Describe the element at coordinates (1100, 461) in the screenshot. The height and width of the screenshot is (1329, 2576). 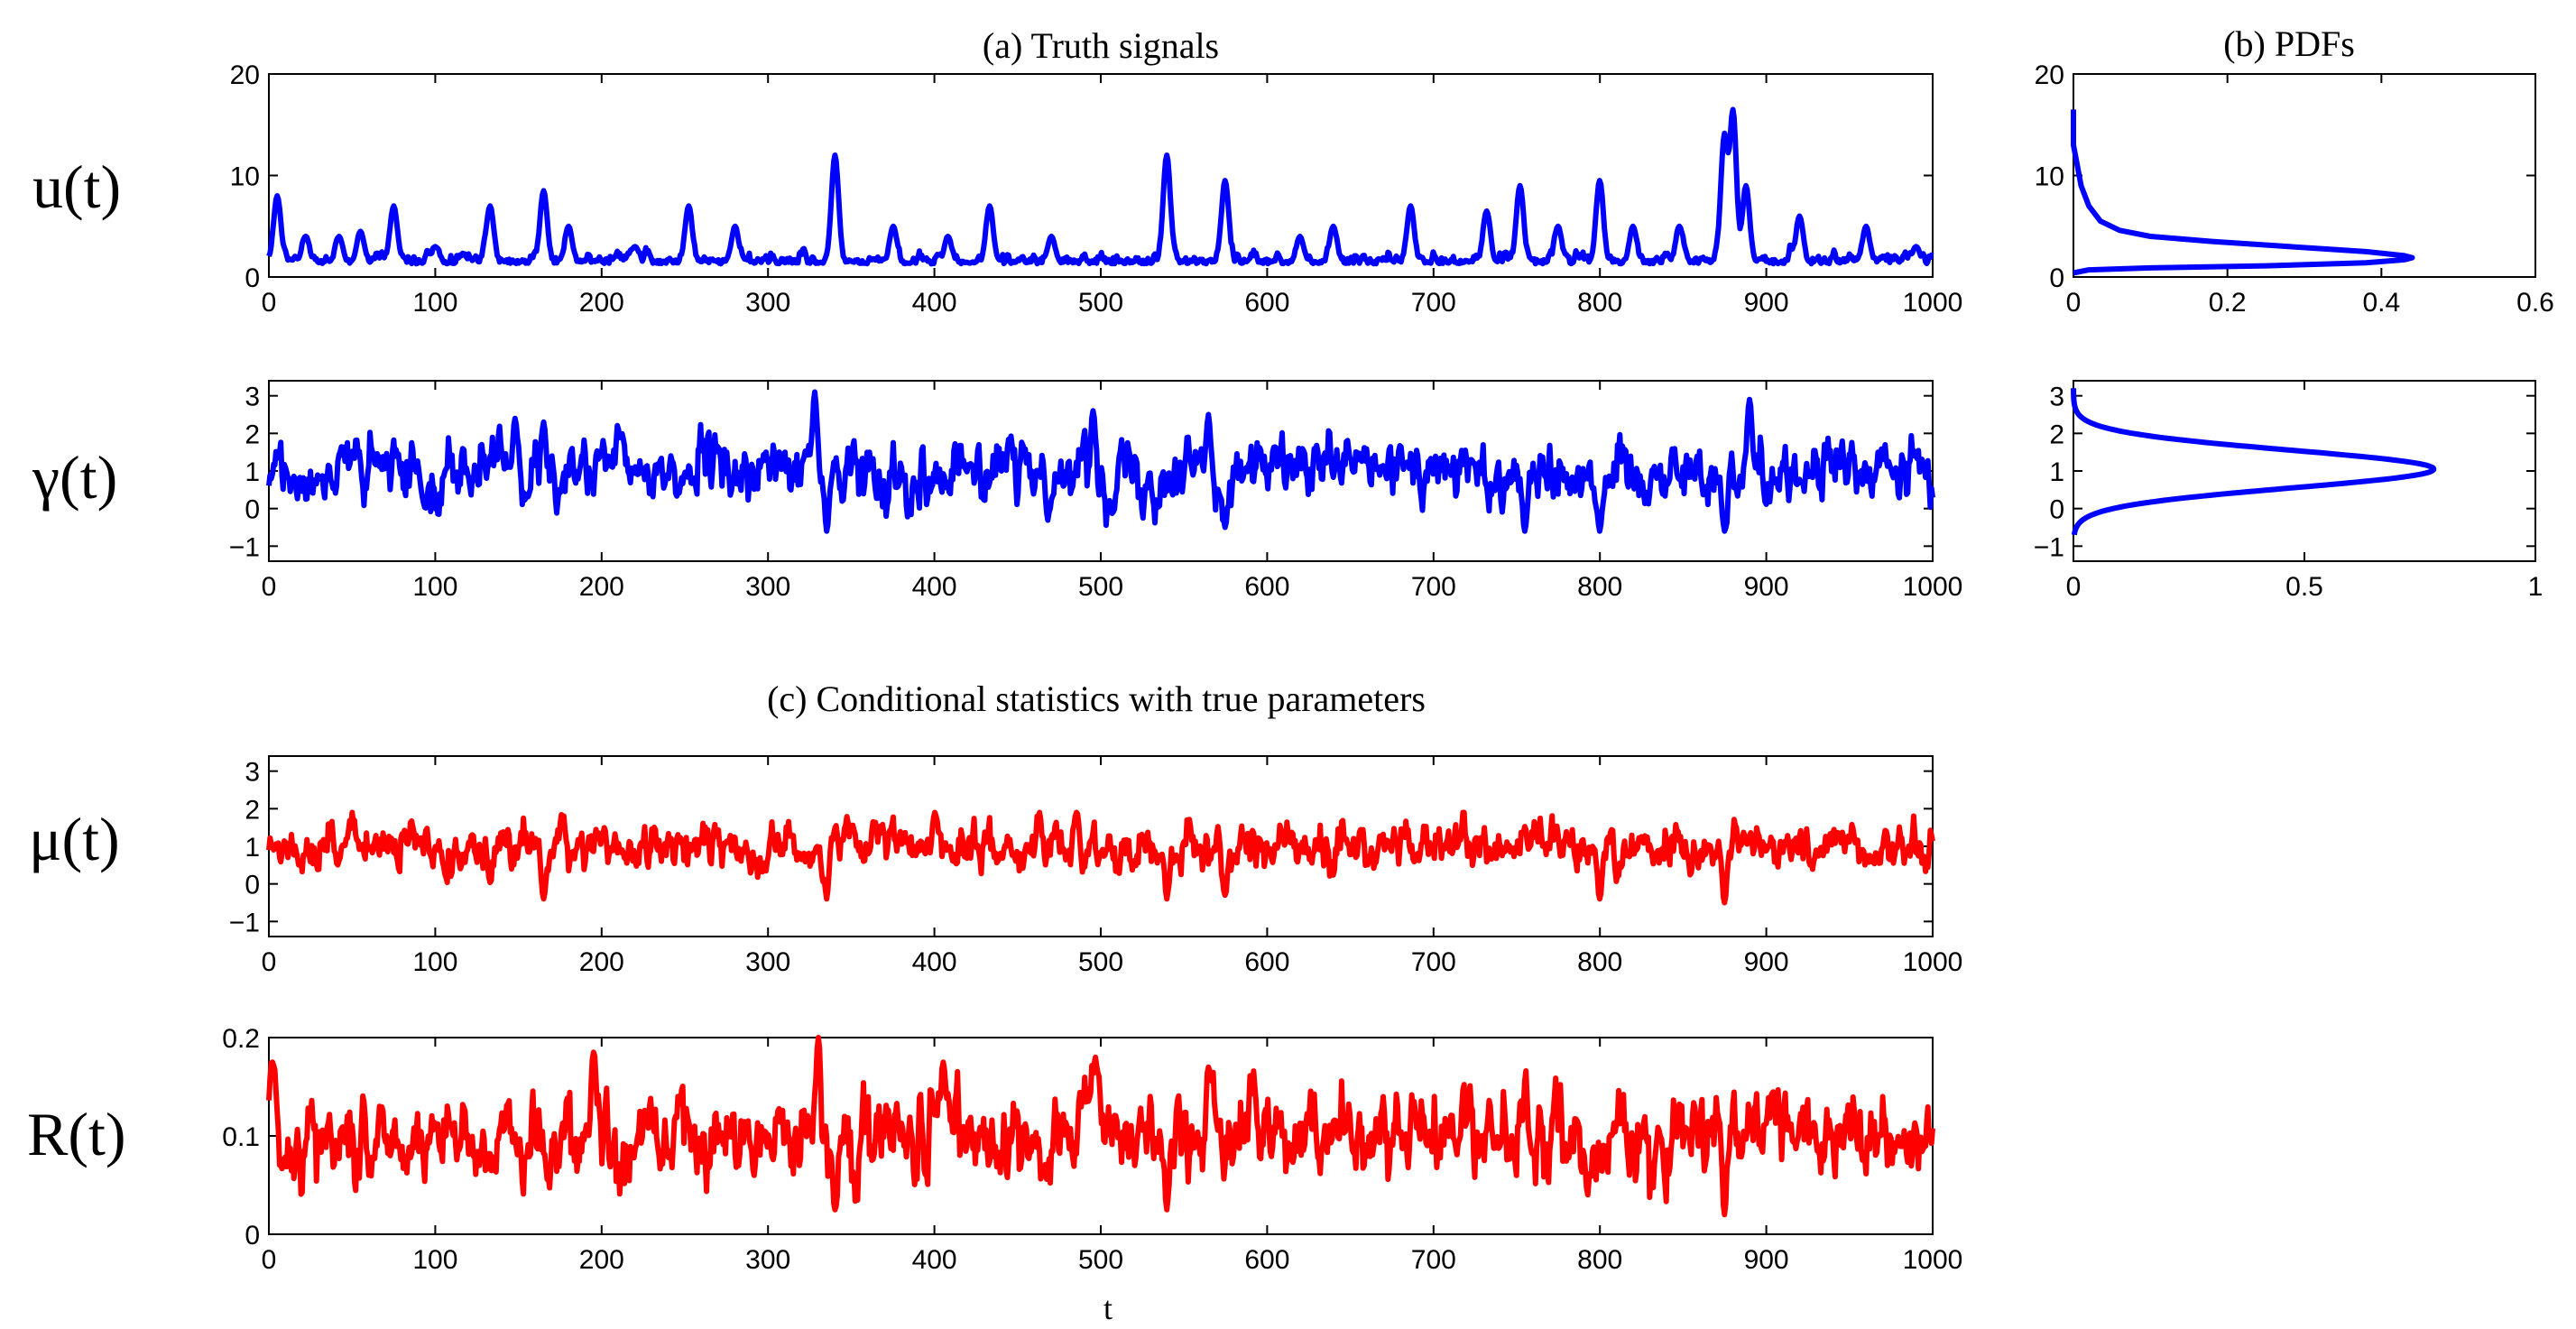
I see `series-line-gamma` at that location.